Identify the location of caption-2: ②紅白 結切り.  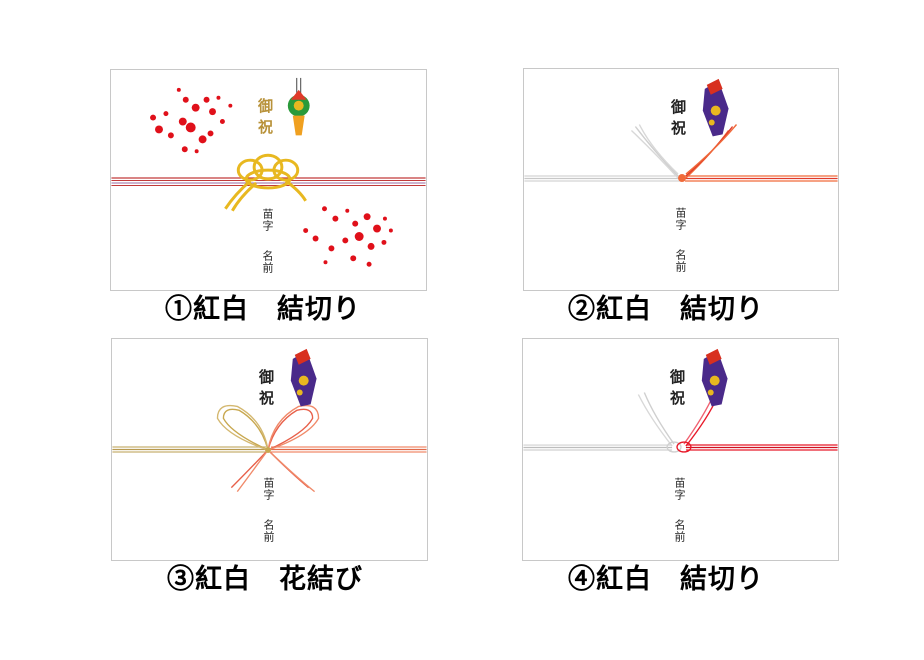
(666, 310).